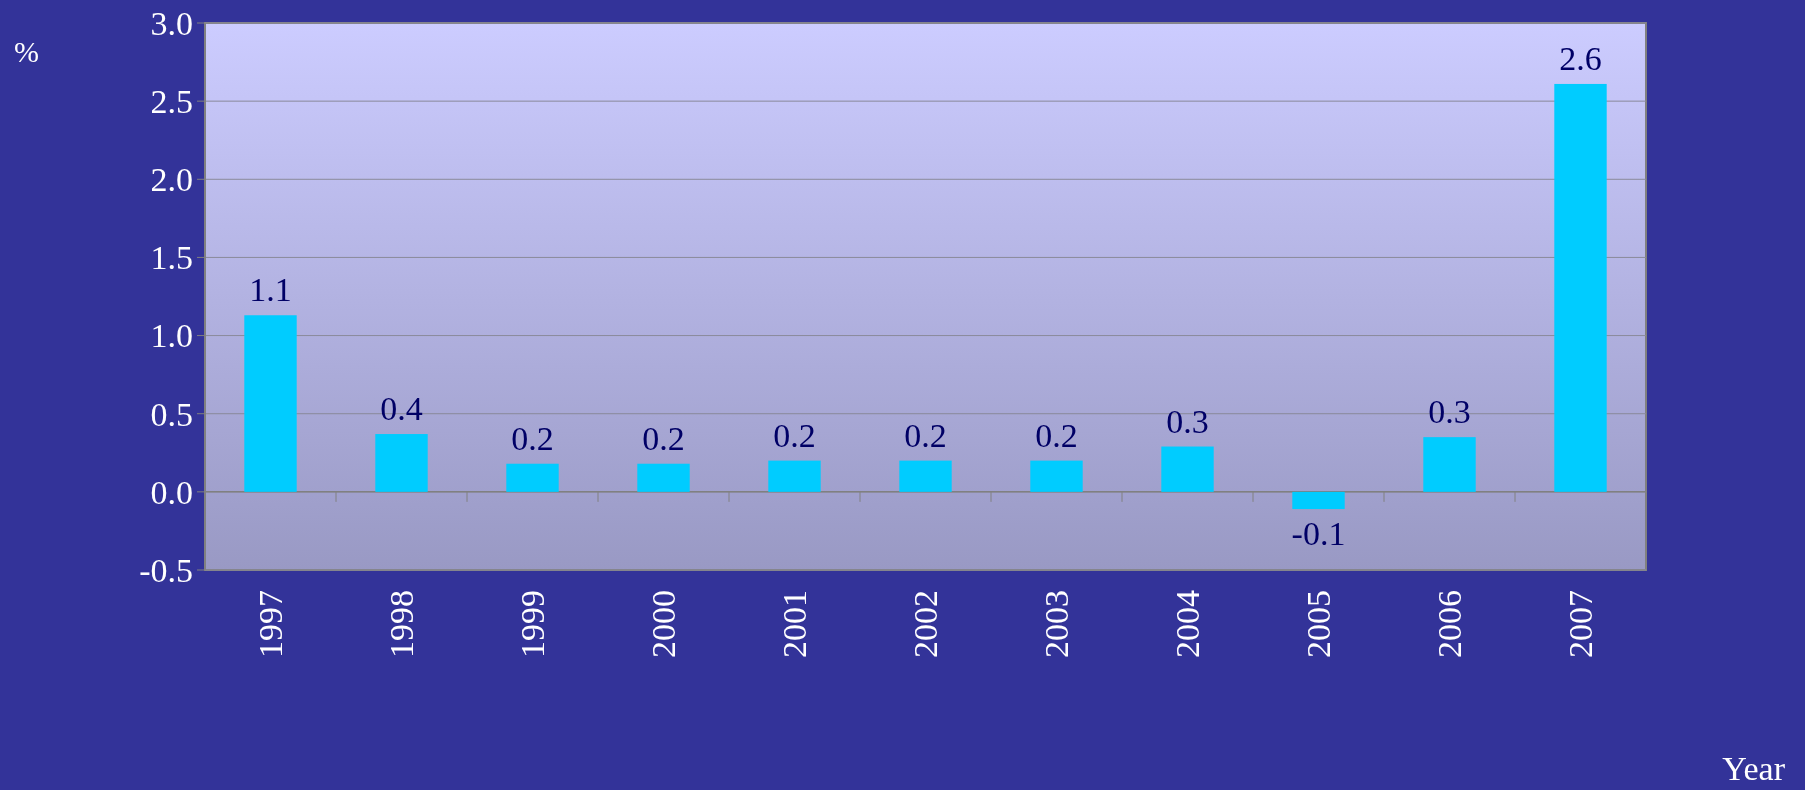 This screenshot has height=790, width=1805. What do you see at coordinates (1318, 534) in the screenshot?
I see `data-label: -0.1` at bounding box center [1318, 534].